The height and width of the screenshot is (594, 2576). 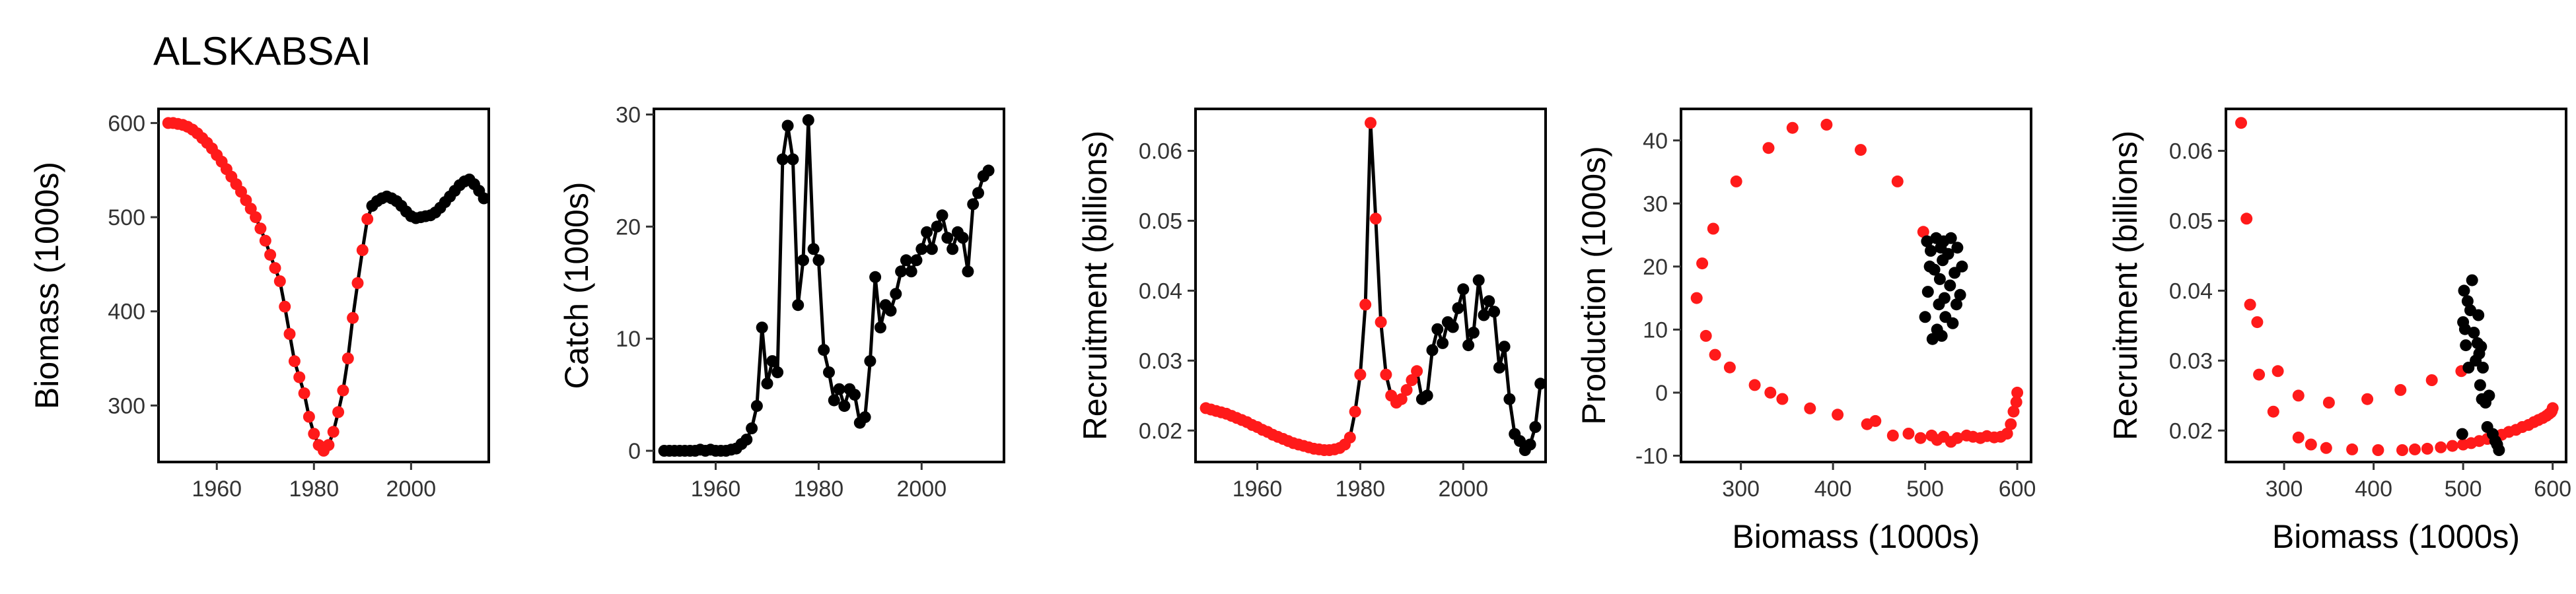 What do you see at coordinates (127, 312) in the screenshot?
I see `y-tick-label: 400` at bounding box center [127, 312].